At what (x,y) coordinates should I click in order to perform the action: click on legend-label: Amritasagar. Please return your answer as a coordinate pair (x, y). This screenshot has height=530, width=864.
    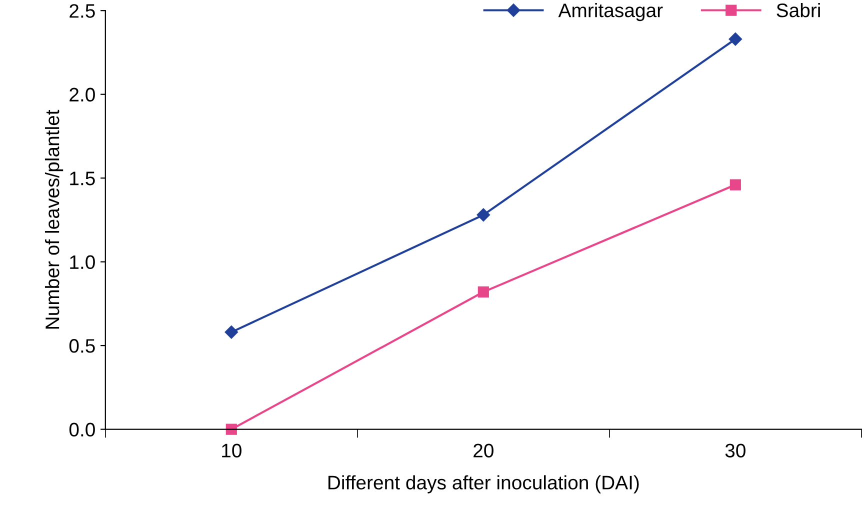
    Looking at the image, I should click on (610, 12).